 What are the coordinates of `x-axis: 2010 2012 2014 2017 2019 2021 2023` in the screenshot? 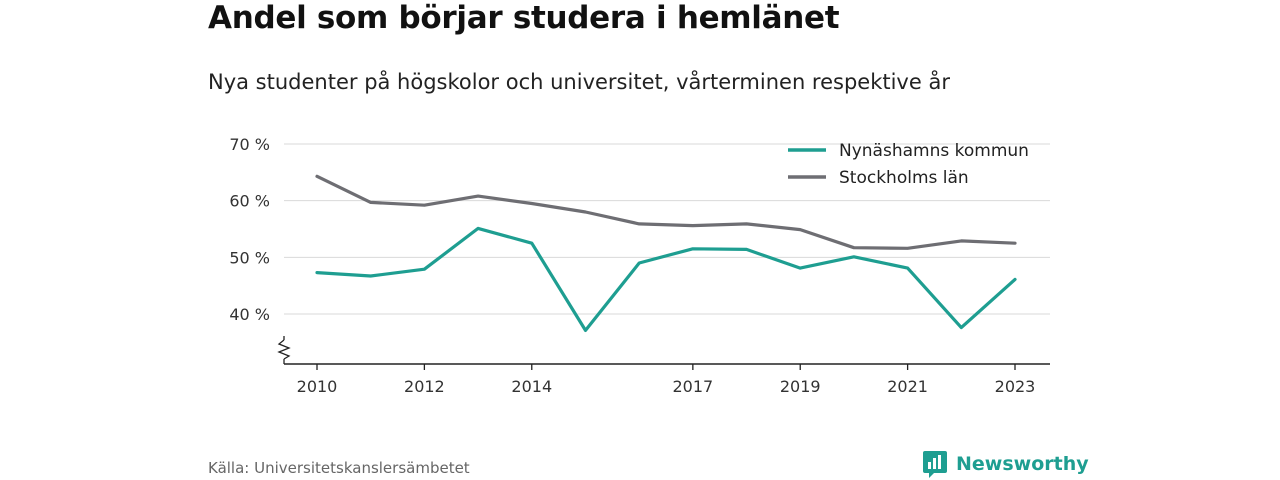 It's located at (663, 366).